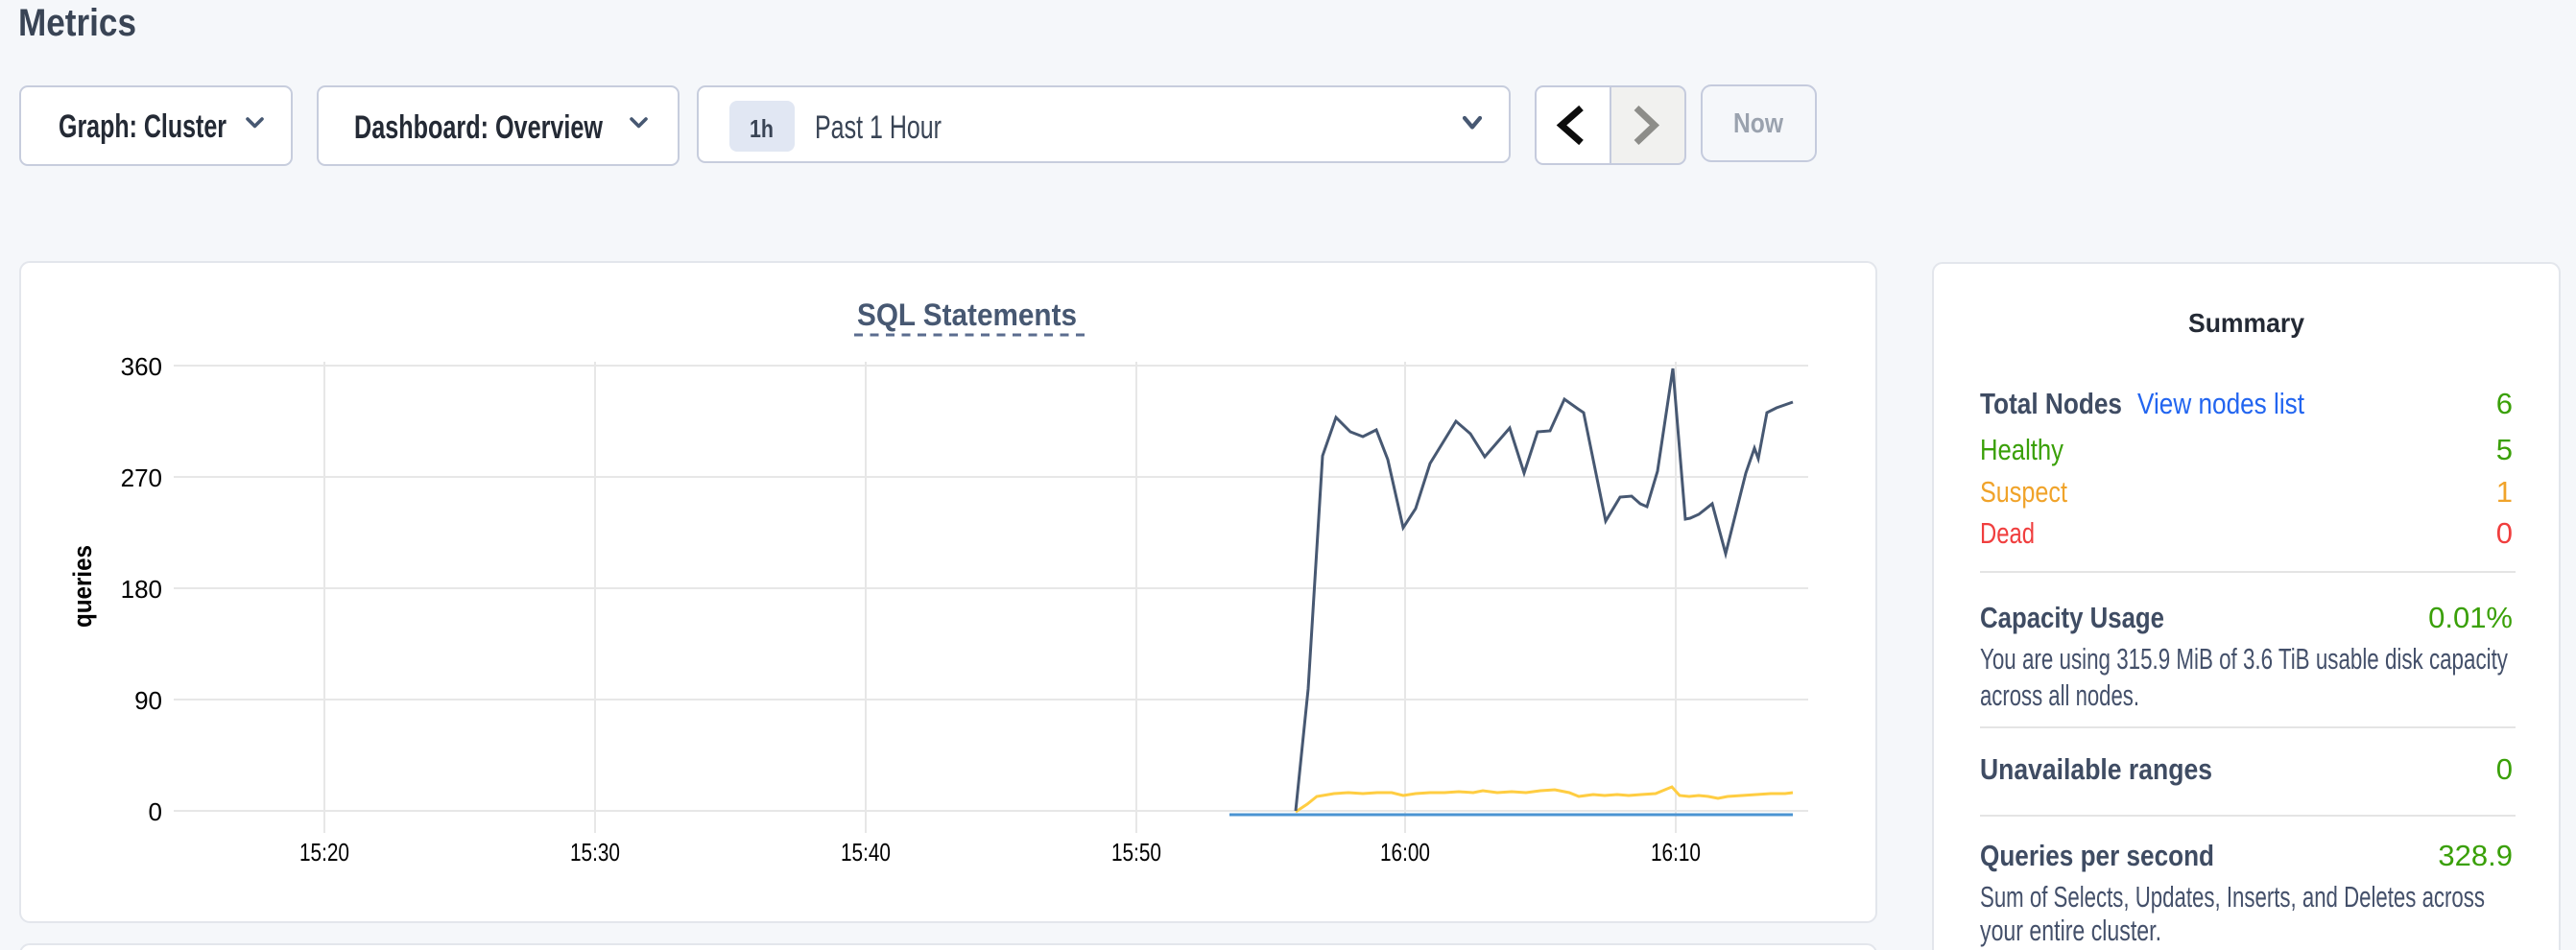 This screenshot has height=950, width=2576. What do you see at coordinates (878, 127) in the screenshot?
I see `svg-text: Past 1 Hour` at bounding box center [878, 127].